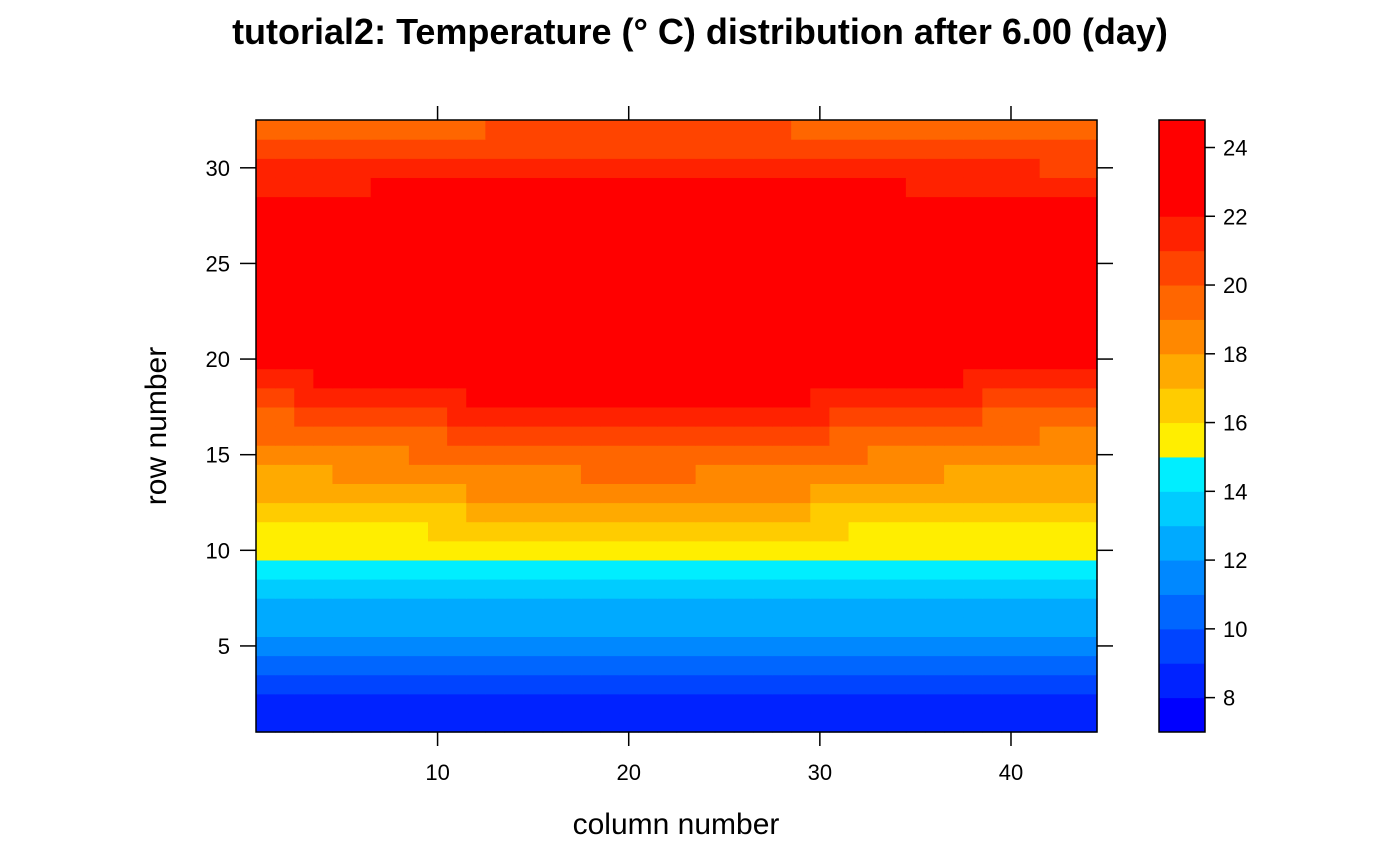  I want to click on y-tick-label: 10, so click(218, 550).